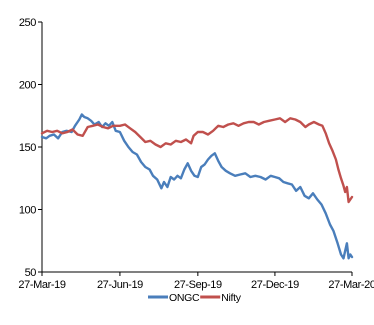 The height and width of the screenshot is (325, 374). Describe the element at coordinates (27, 23) in the screenshot. I see `y-tick-label: 250` at that location.